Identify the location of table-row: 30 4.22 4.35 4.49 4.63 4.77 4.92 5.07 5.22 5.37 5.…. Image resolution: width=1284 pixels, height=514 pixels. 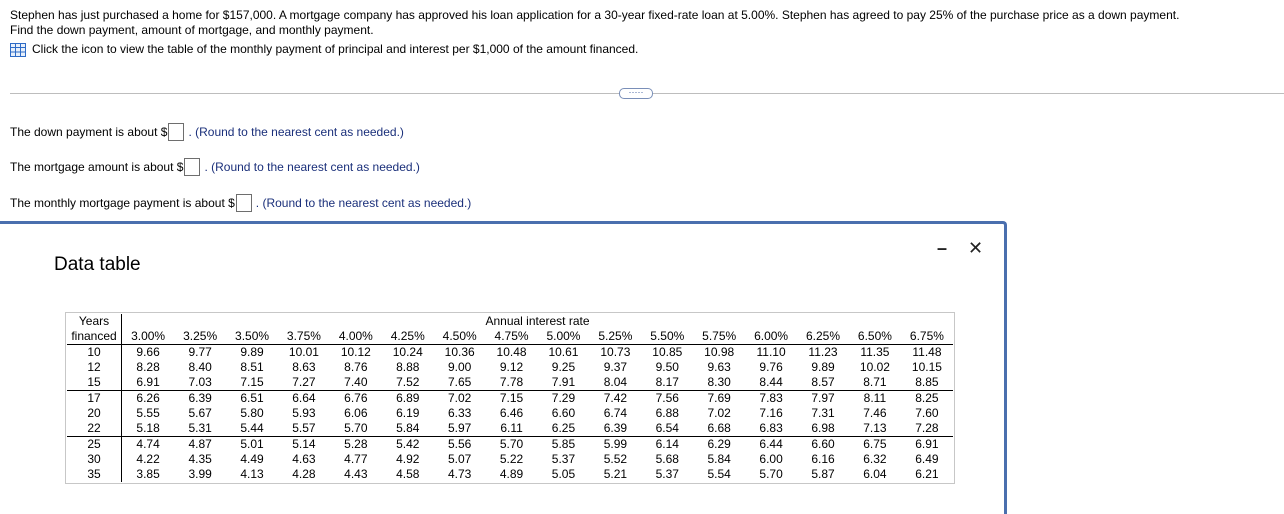
(510, 459).